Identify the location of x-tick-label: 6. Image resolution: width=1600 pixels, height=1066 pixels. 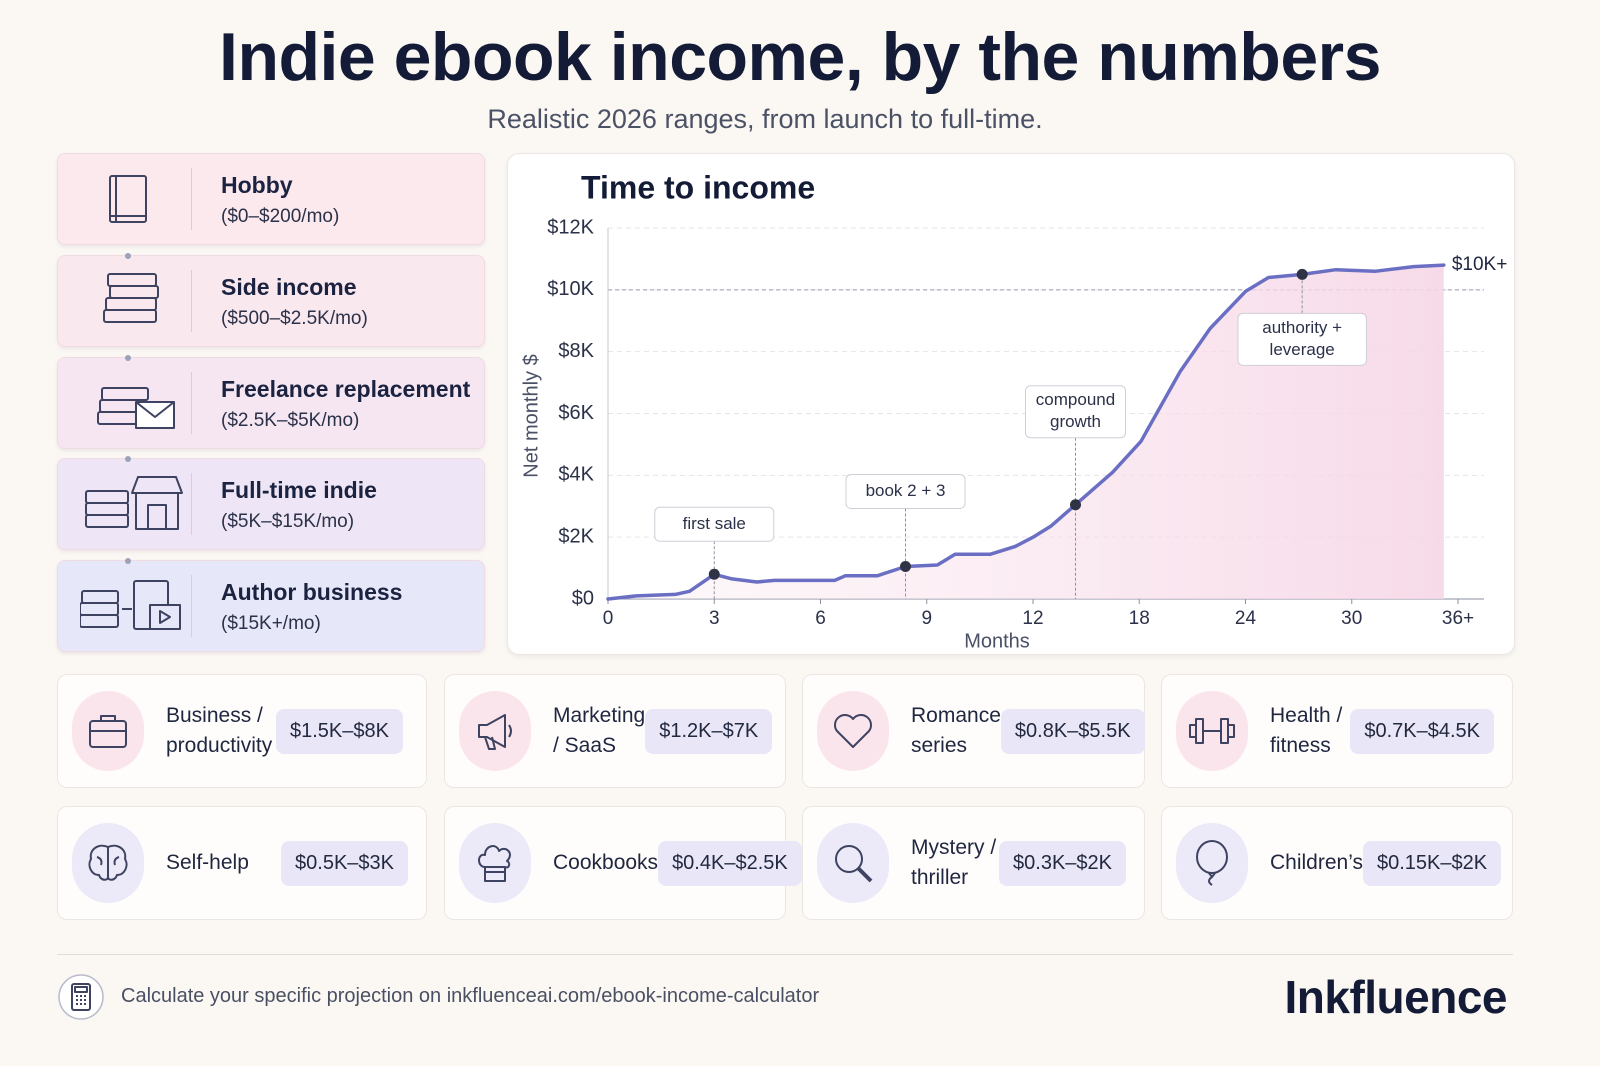
(820, 618).